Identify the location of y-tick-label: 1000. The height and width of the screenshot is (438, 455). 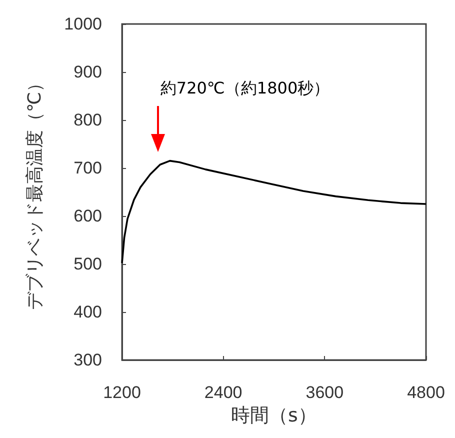
(83, 24).